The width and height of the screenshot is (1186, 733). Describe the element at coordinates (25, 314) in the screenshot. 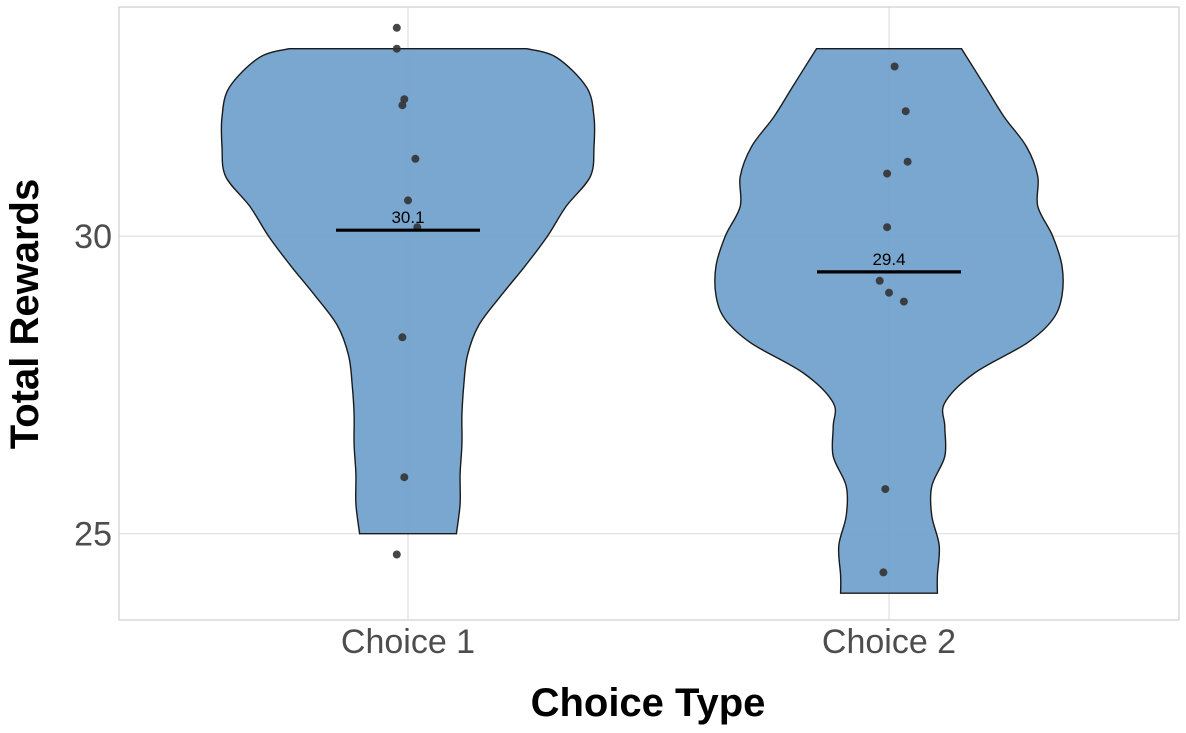

I see `y-axis-title: Total Rewards` at that location.